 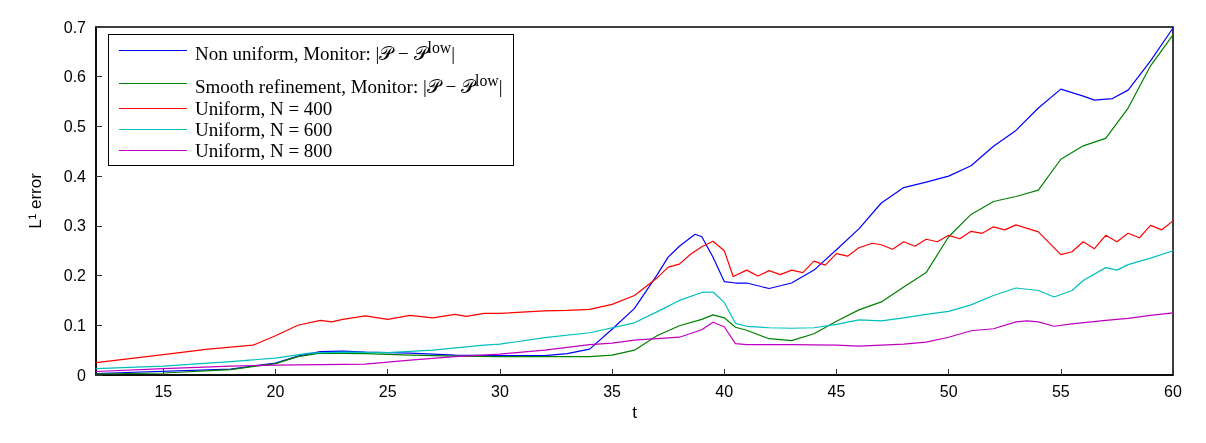 I want to click on x-tick-label: 15, so click(x=163, y=391).